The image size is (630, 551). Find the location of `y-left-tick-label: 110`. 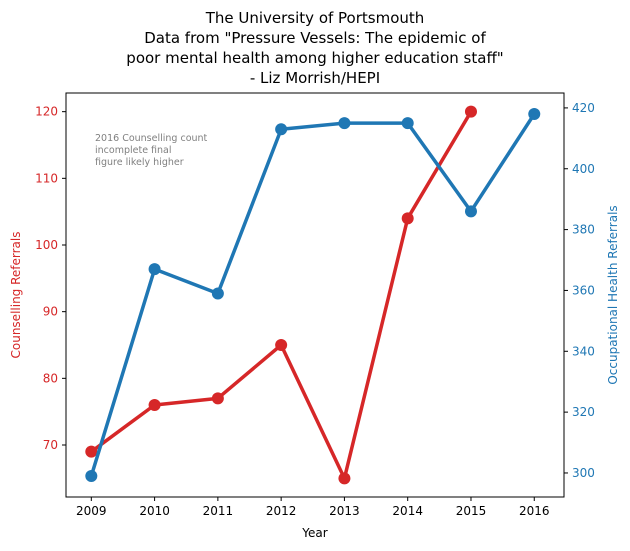

y-left-tick-label: 110 is located at coordinates (46, 178).